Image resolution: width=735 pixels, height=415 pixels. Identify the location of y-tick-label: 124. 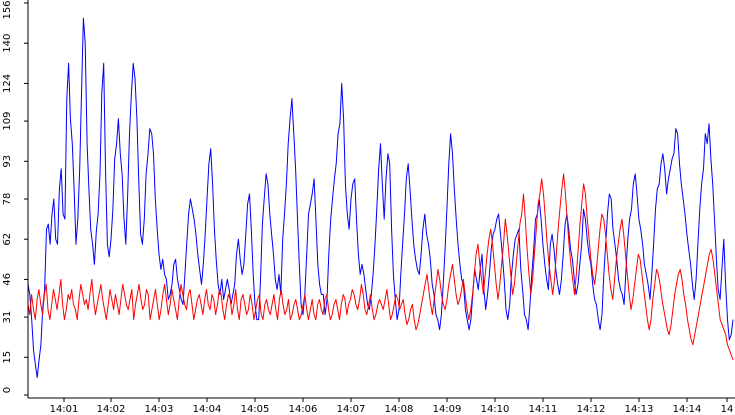
(7, 83).